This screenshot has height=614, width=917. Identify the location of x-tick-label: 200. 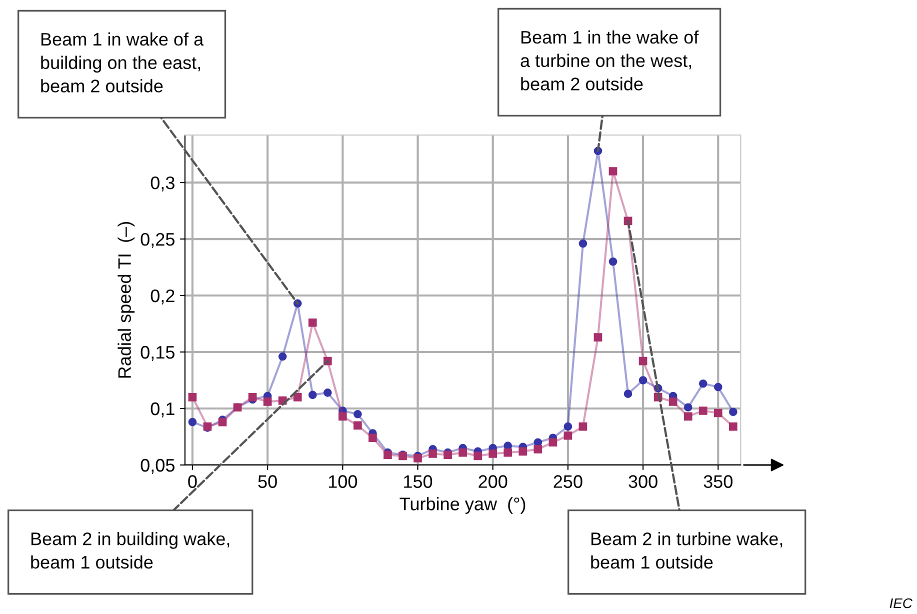
(493, 481).